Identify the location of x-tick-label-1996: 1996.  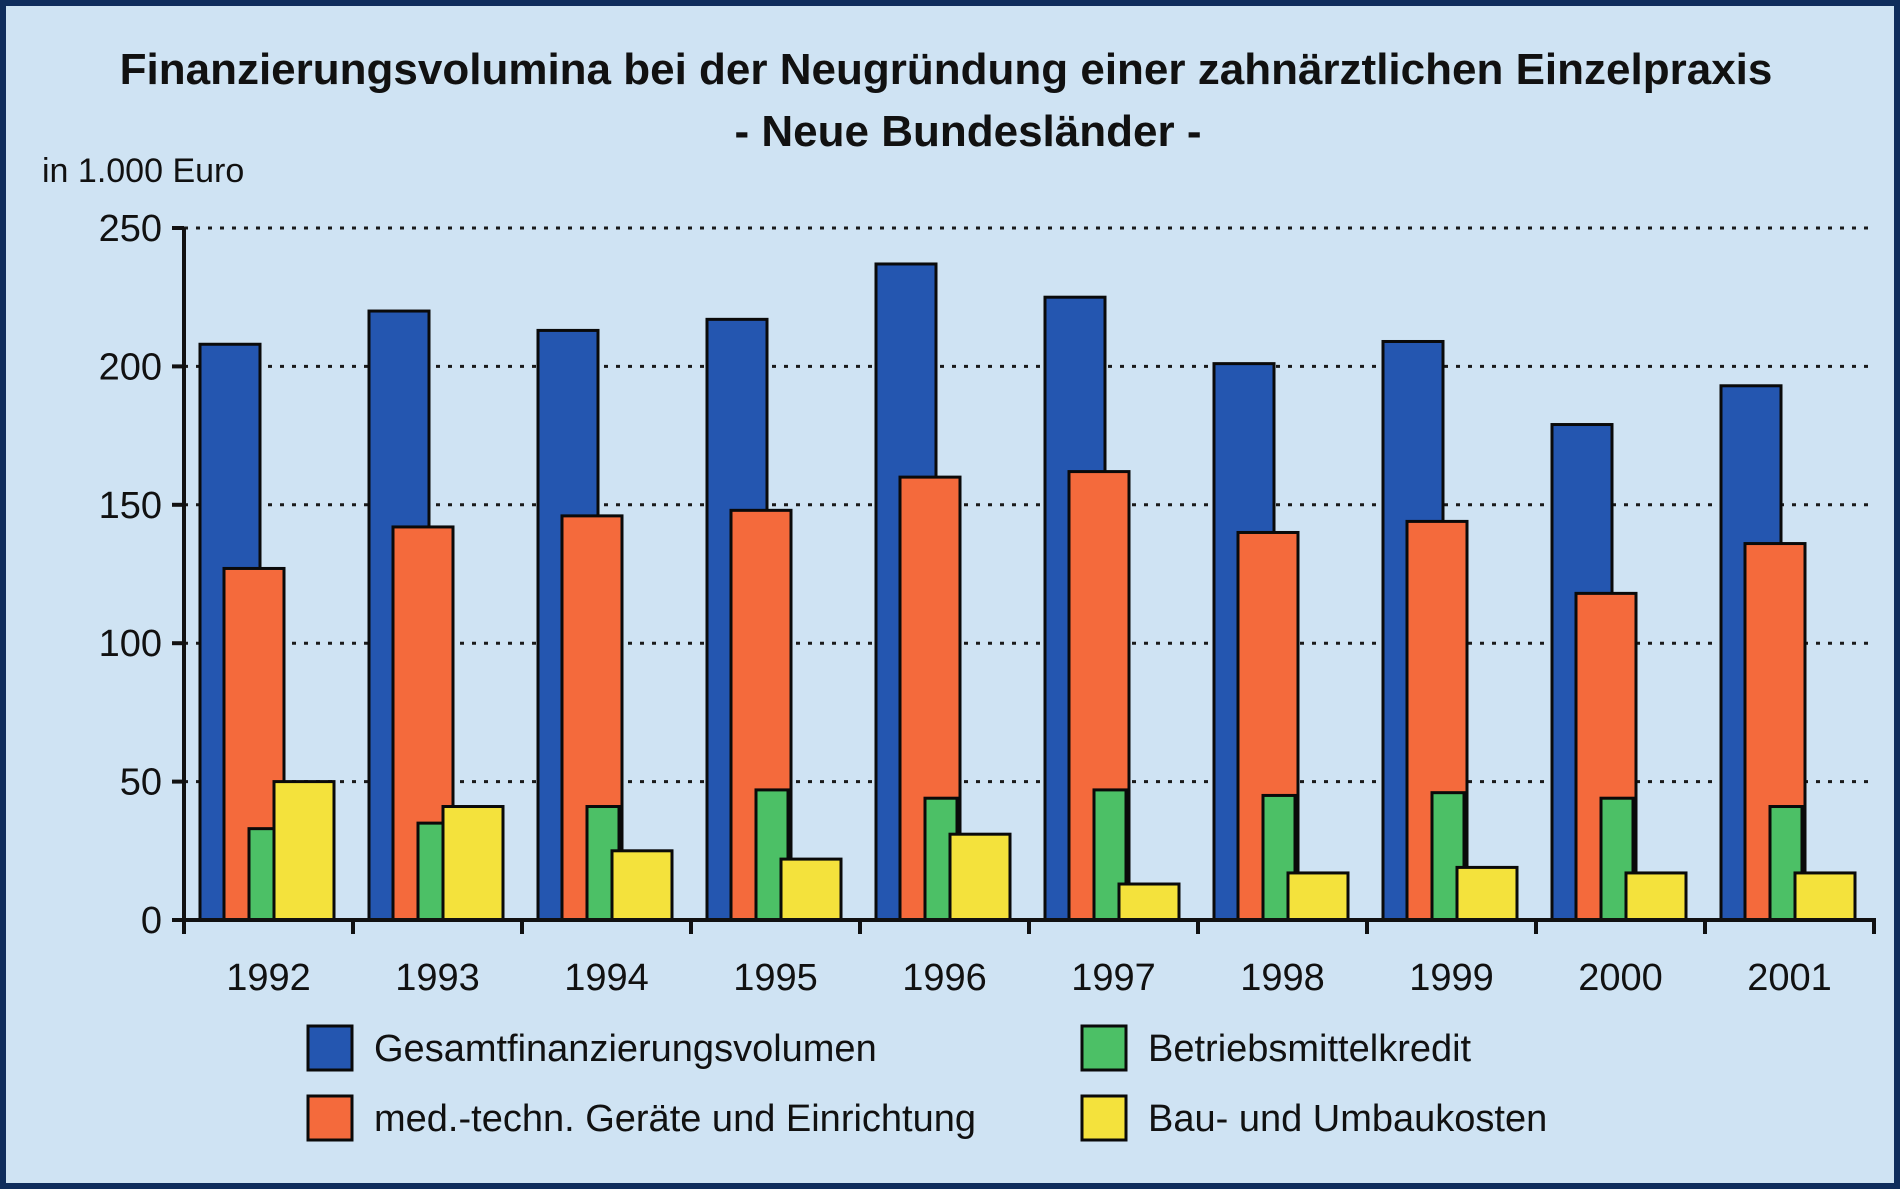
(944, 978).